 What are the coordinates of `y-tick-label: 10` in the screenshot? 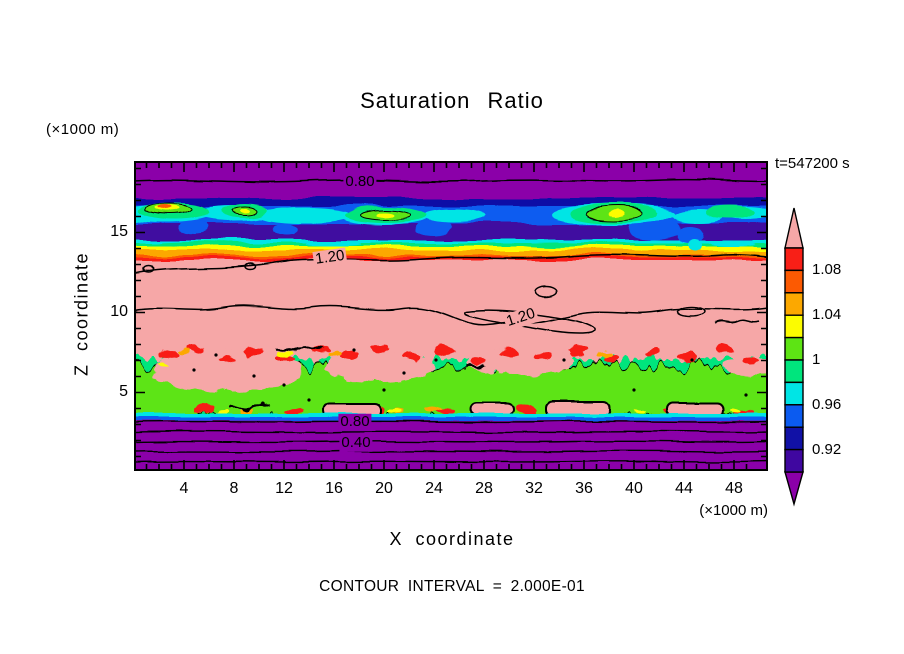 It's located at (119, 311).